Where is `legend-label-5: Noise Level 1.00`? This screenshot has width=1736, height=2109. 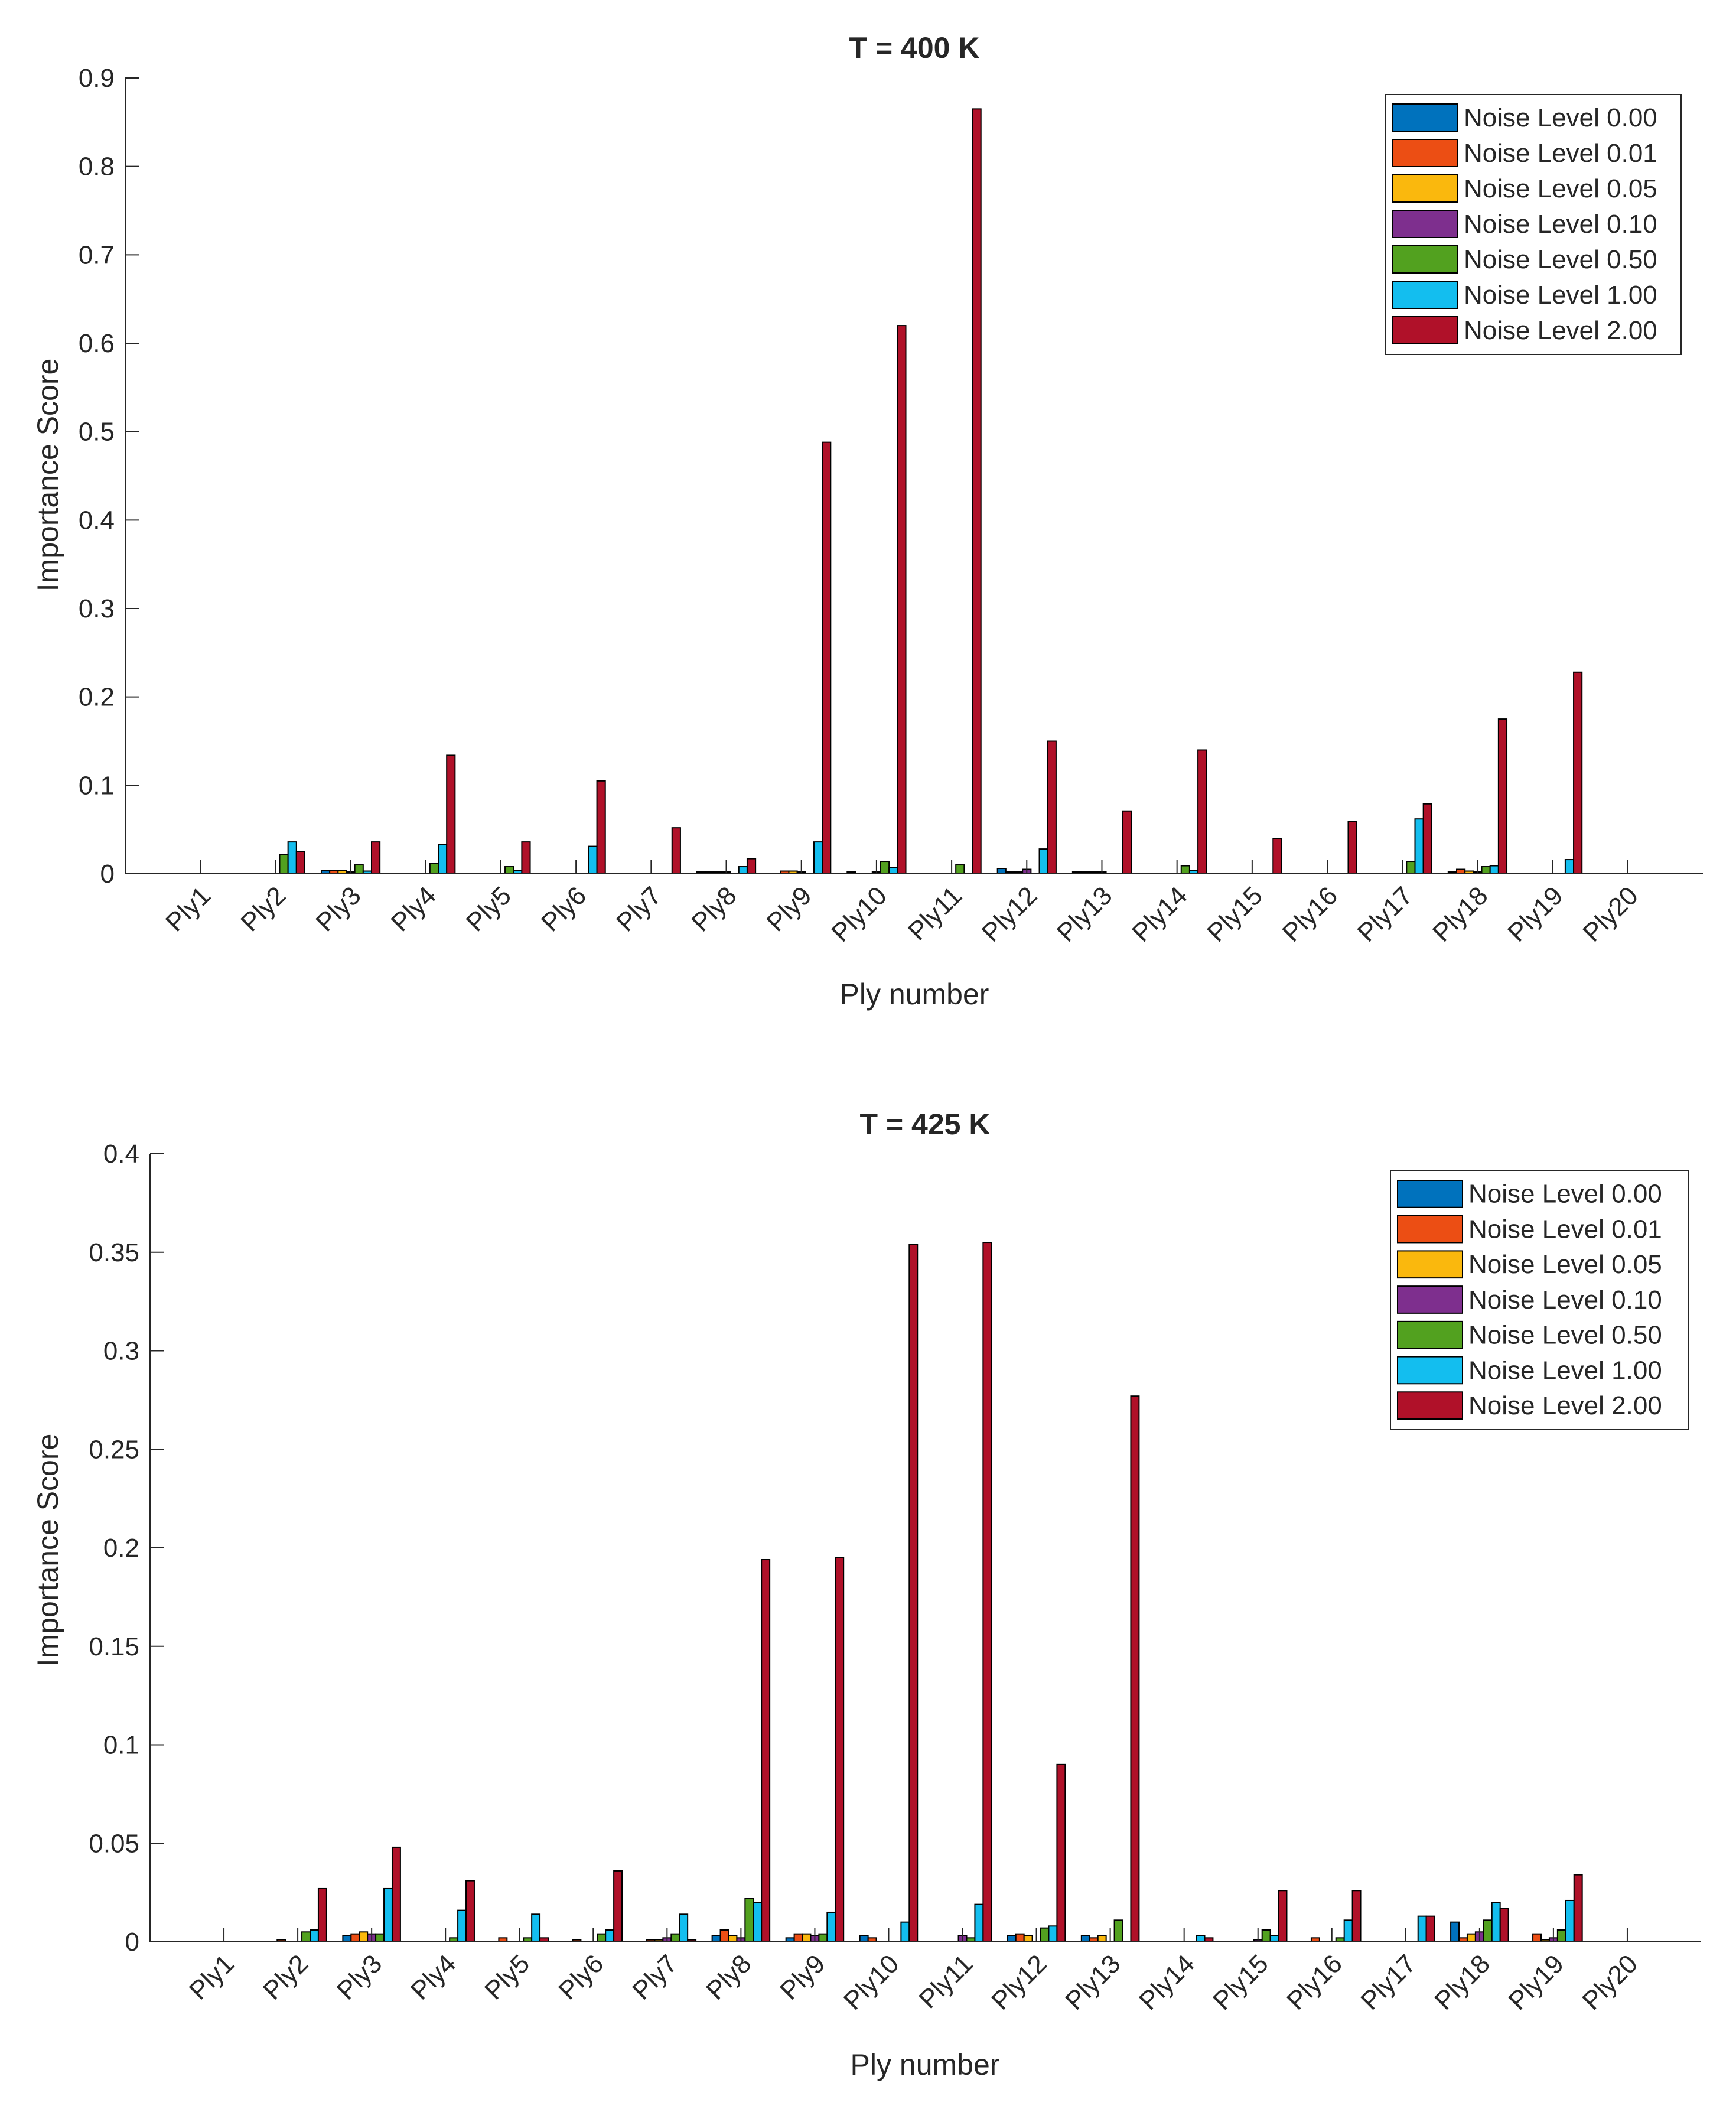 legend-label-5: Noise Level 1.00 is located at coordinates (1565, 1370).